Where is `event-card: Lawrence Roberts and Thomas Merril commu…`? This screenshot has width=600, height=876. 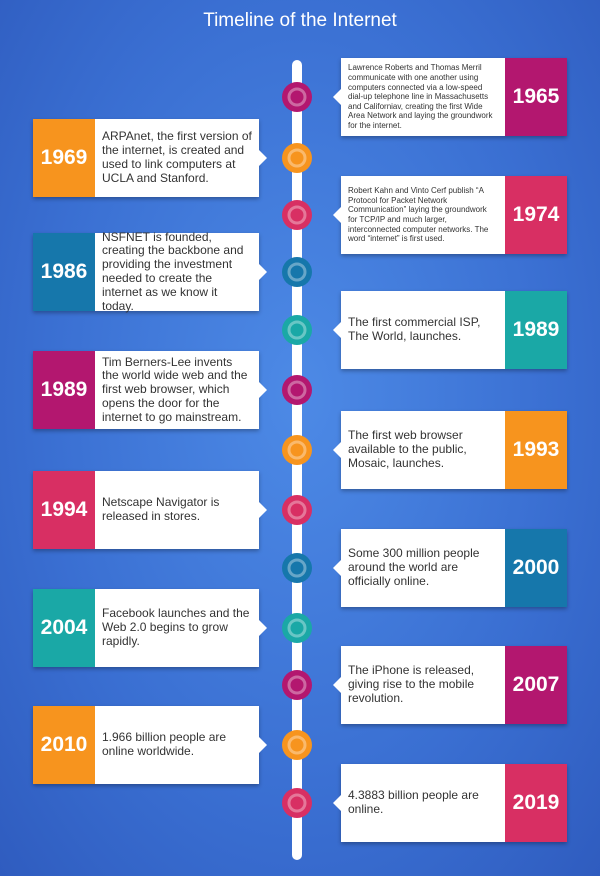
event-card: Lawrence Roberts and Thomas Merril commu… is located at coordinates (450, 97).